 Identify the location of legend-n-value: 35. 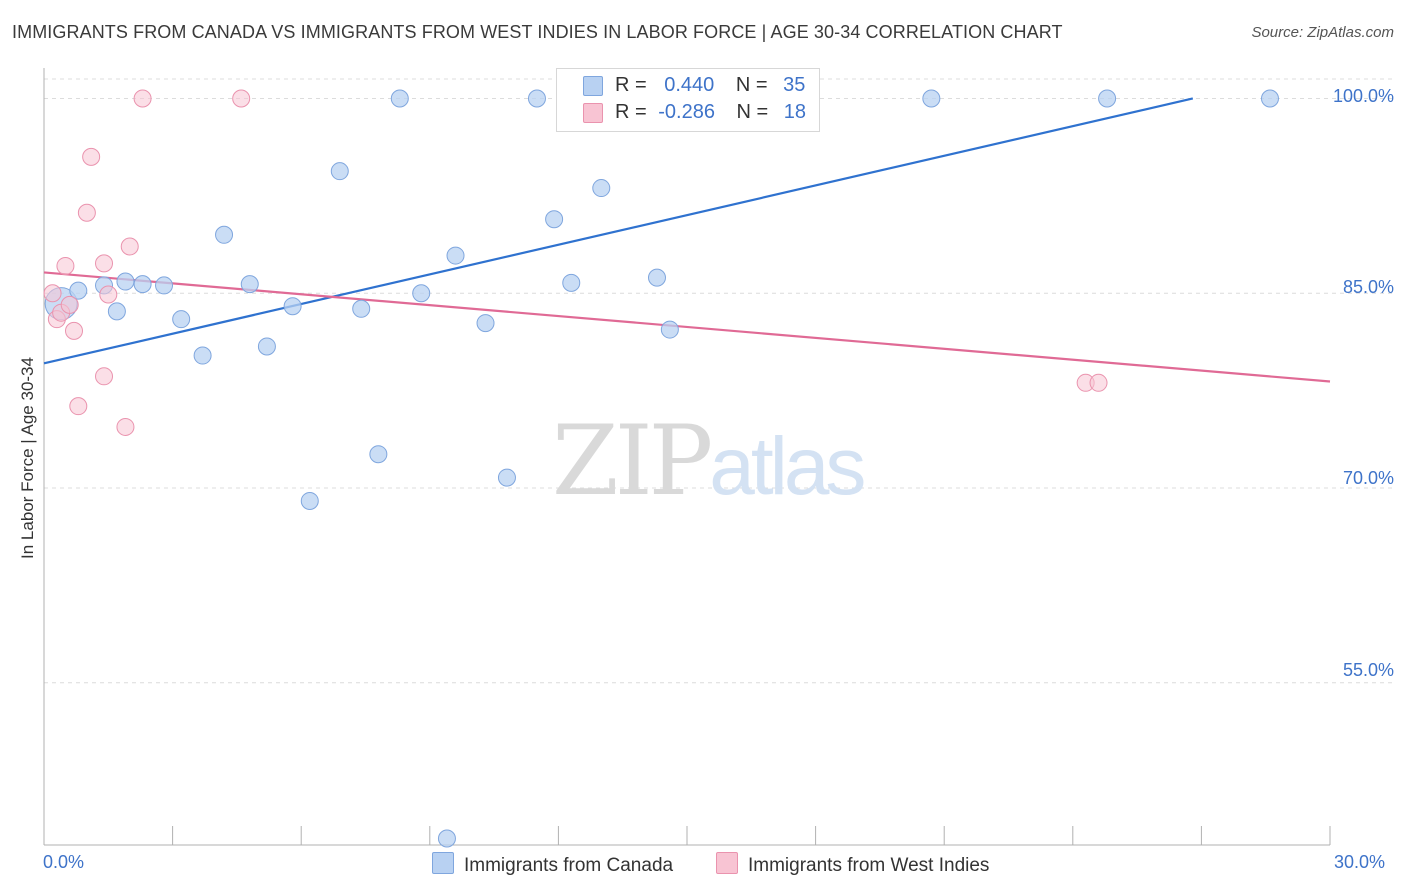
(794, 85).